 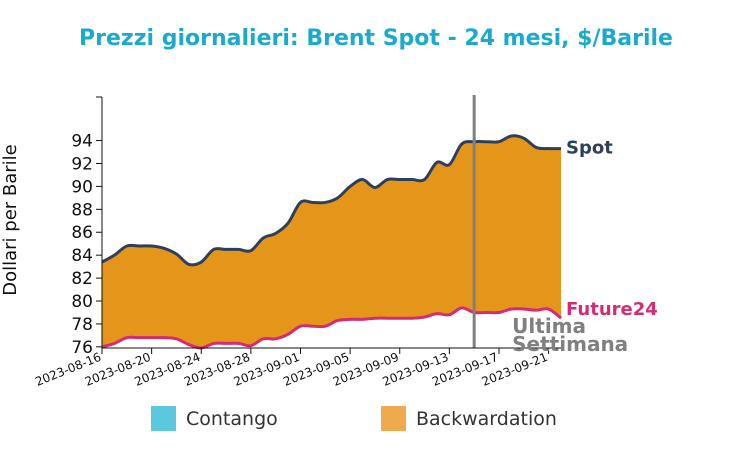 I want to click on y-axis-label: Dollari per Barile, so click(x=10, y=220).